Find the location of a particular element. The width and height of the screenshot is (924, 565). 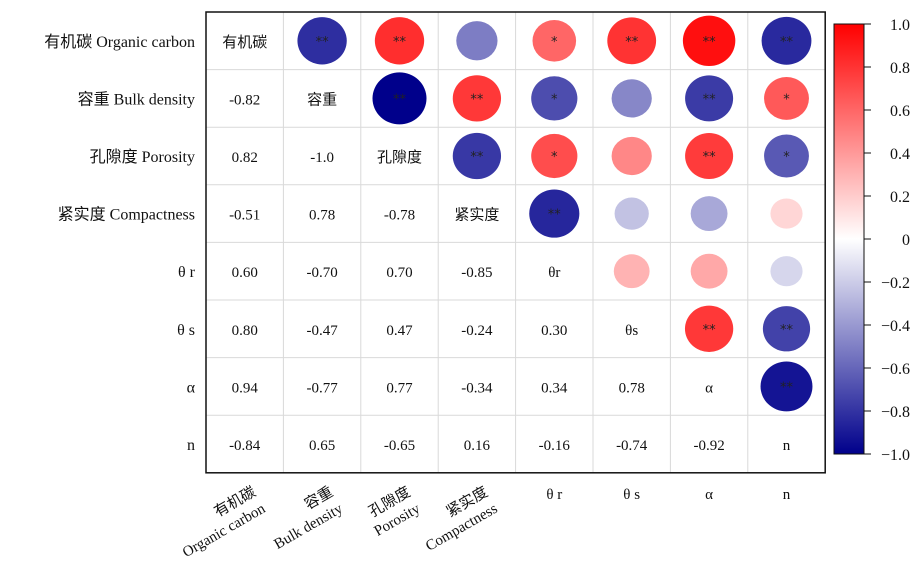

correlation-value: 0.47 is located at coordinates (399, 331).